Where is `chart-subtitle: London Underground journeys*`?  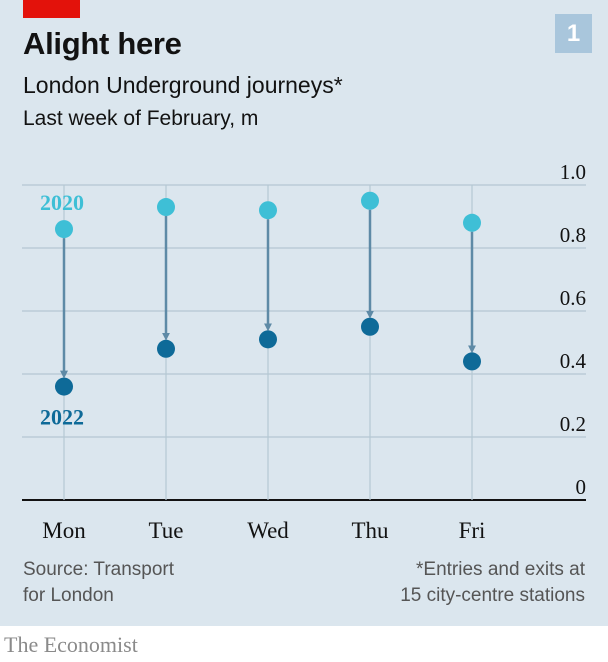 chart-subtitle: London Underground journeys* is located at coordinates (183, 85).